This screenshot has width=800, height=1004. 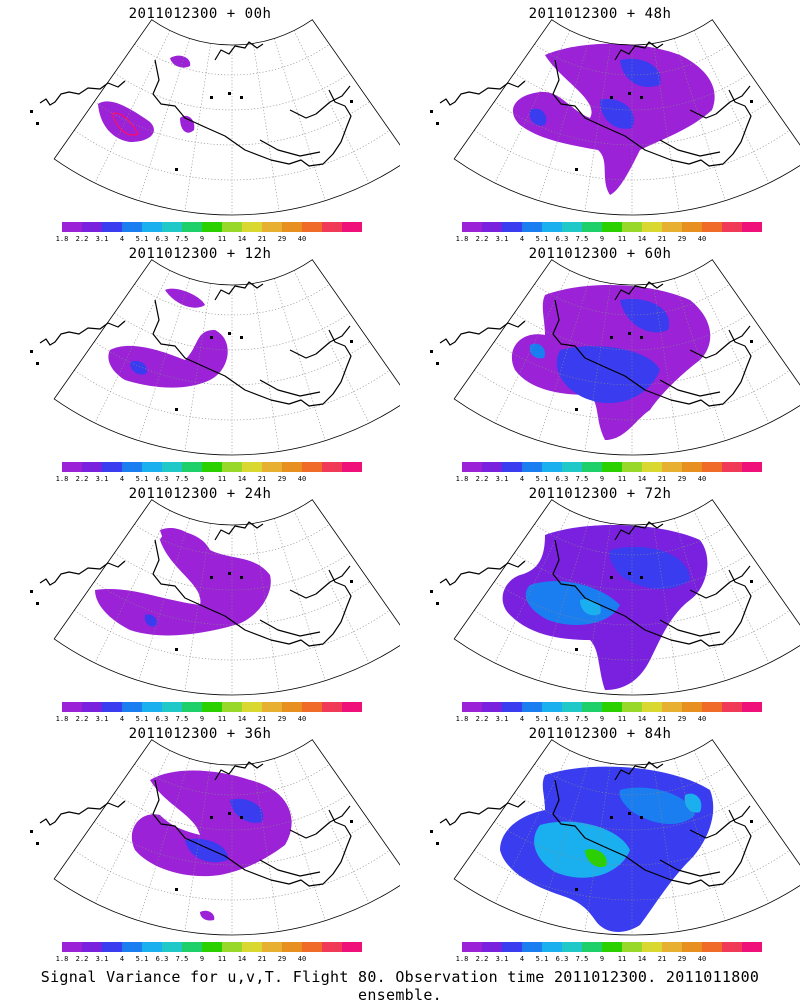 What do you see at coordinates (632, 540) in the screenshot?
I see `latitude-line` at bounding box center [632, 540].